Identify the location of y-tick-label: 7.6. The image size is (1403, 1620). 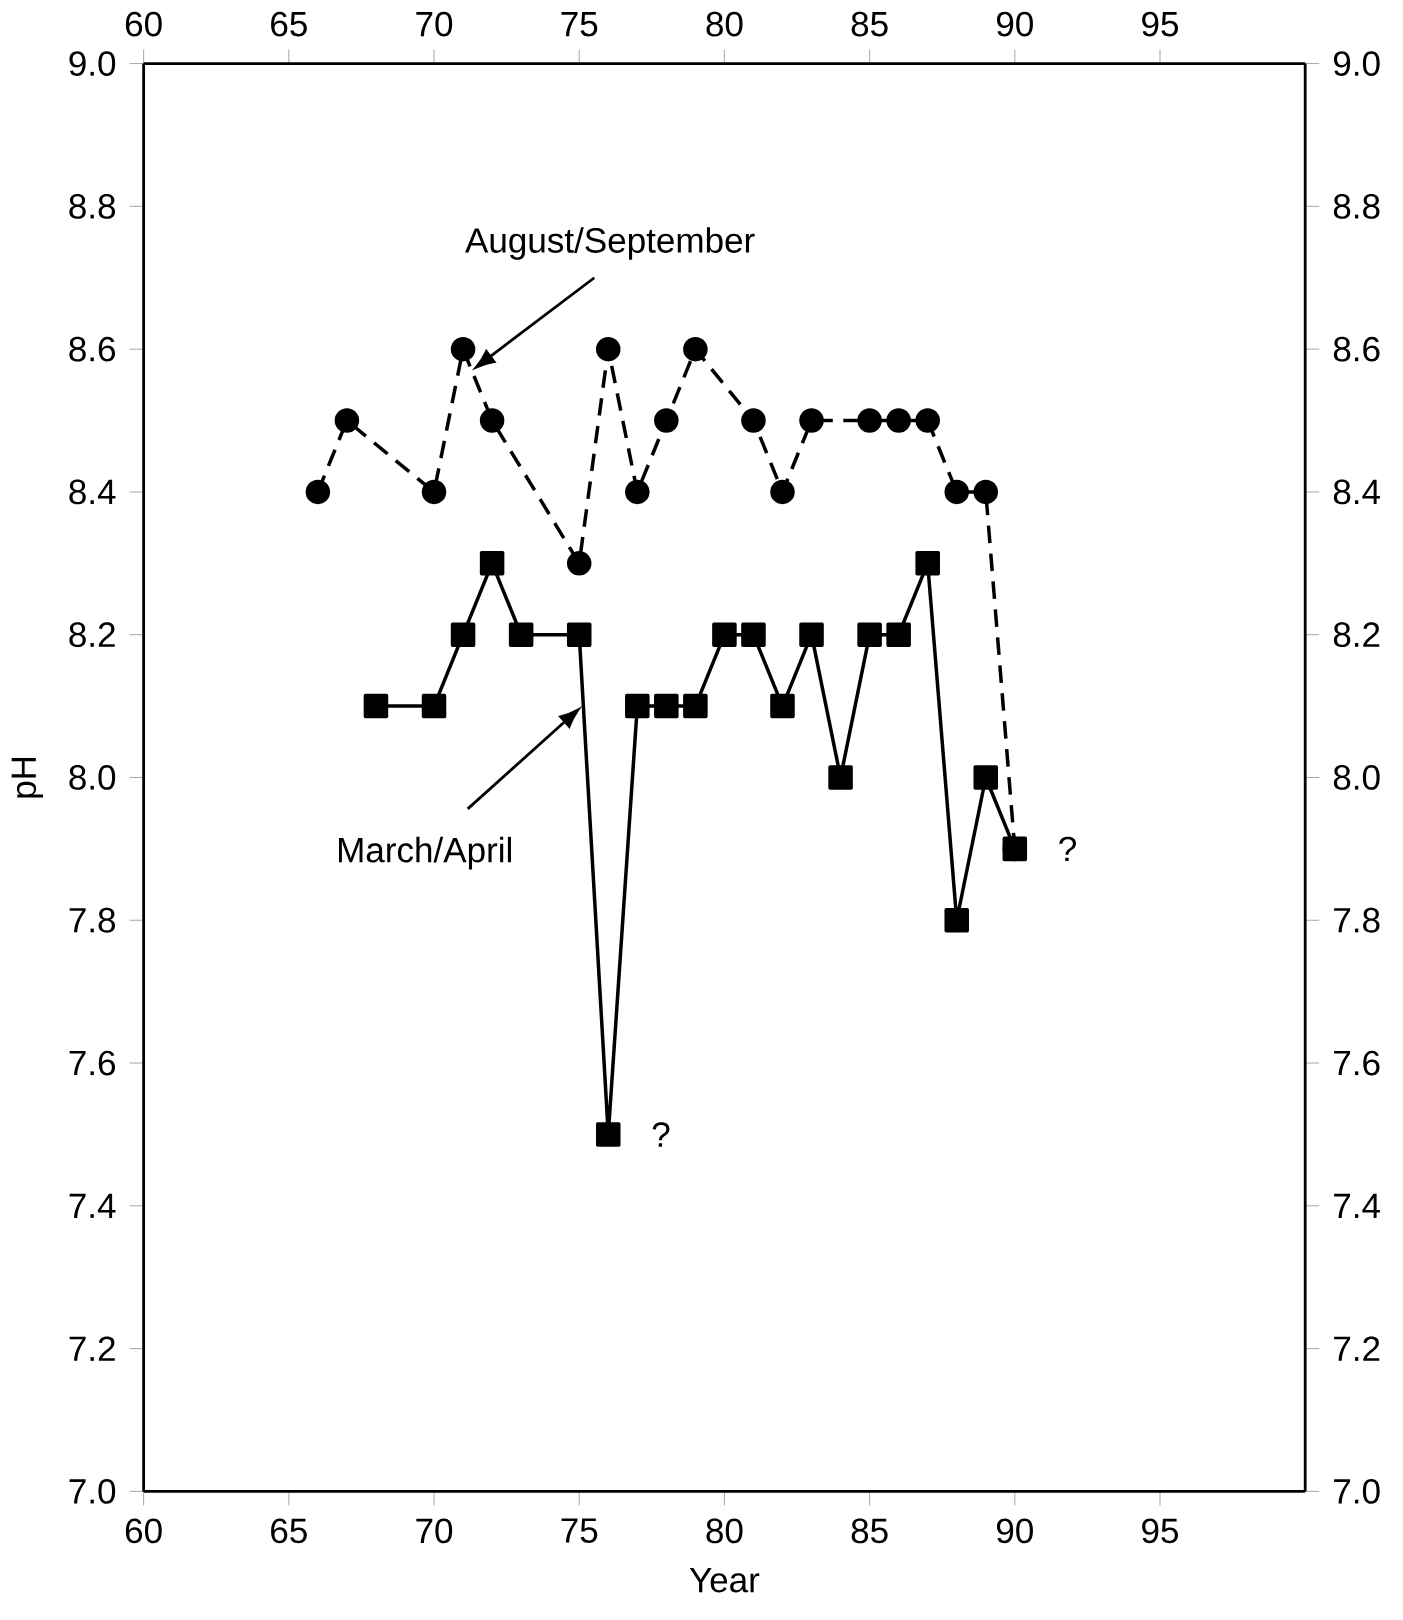
(92, 1063).